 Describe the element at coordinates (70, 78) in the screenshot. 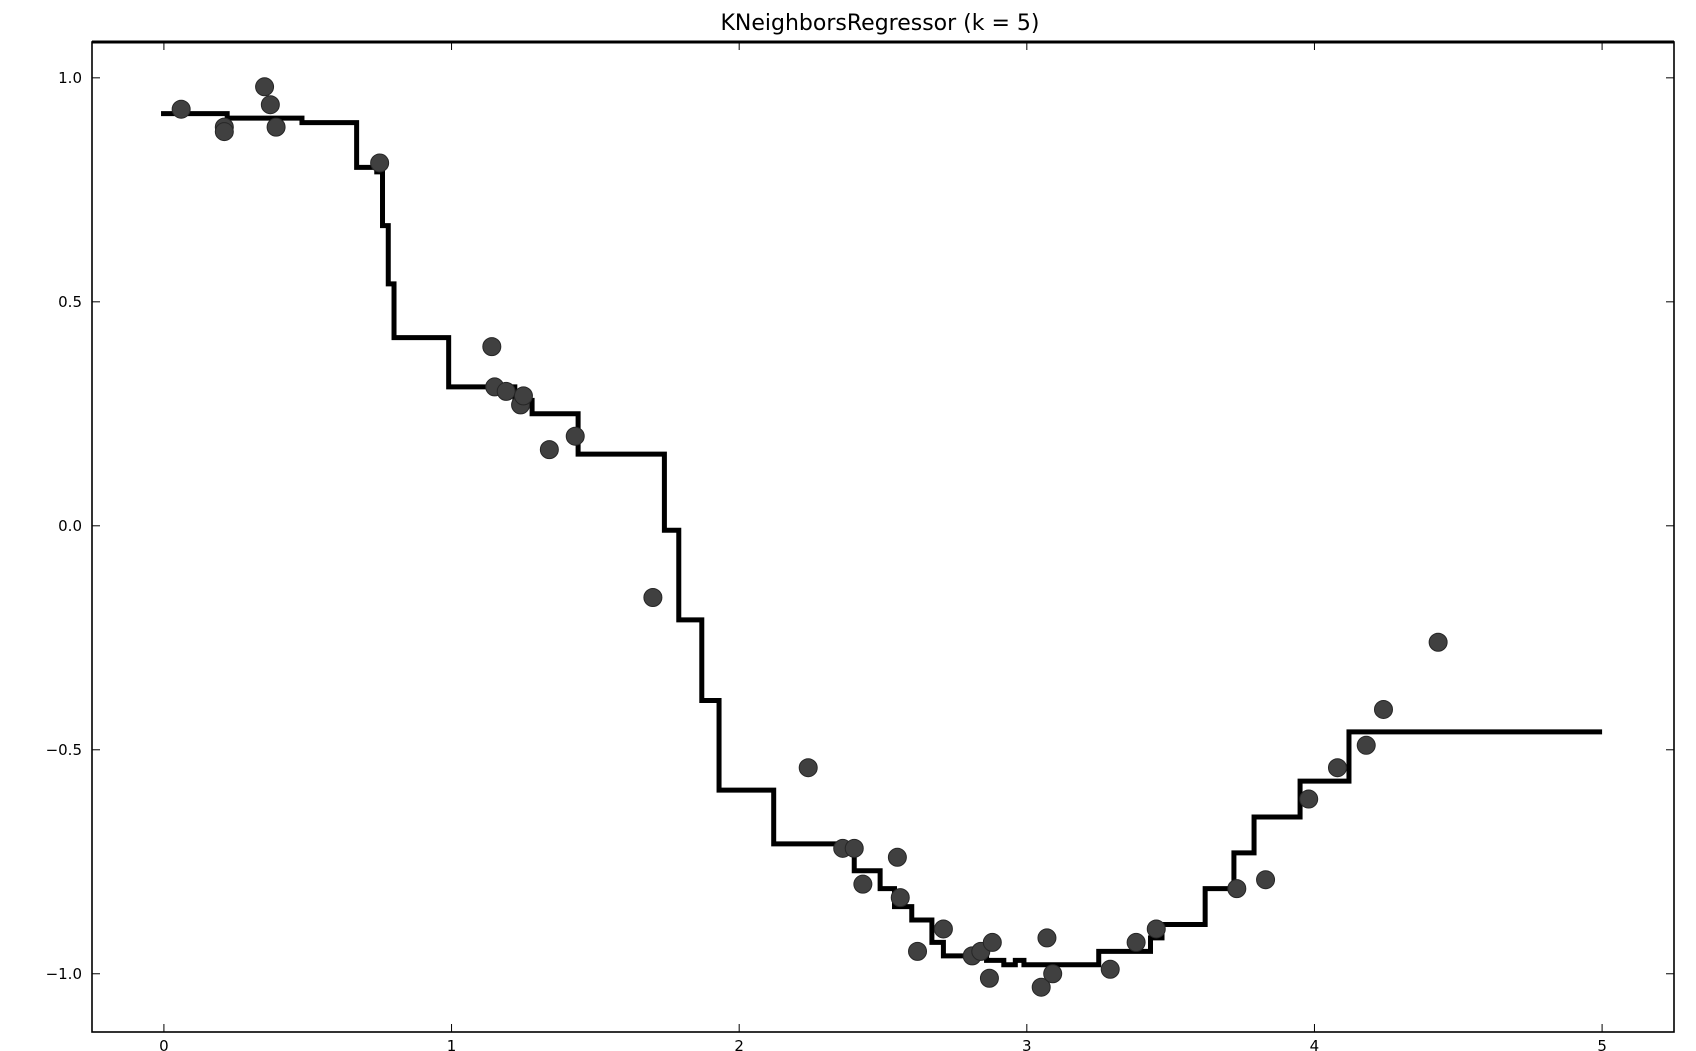

I see `y-tick-label: 1.0` at that location.